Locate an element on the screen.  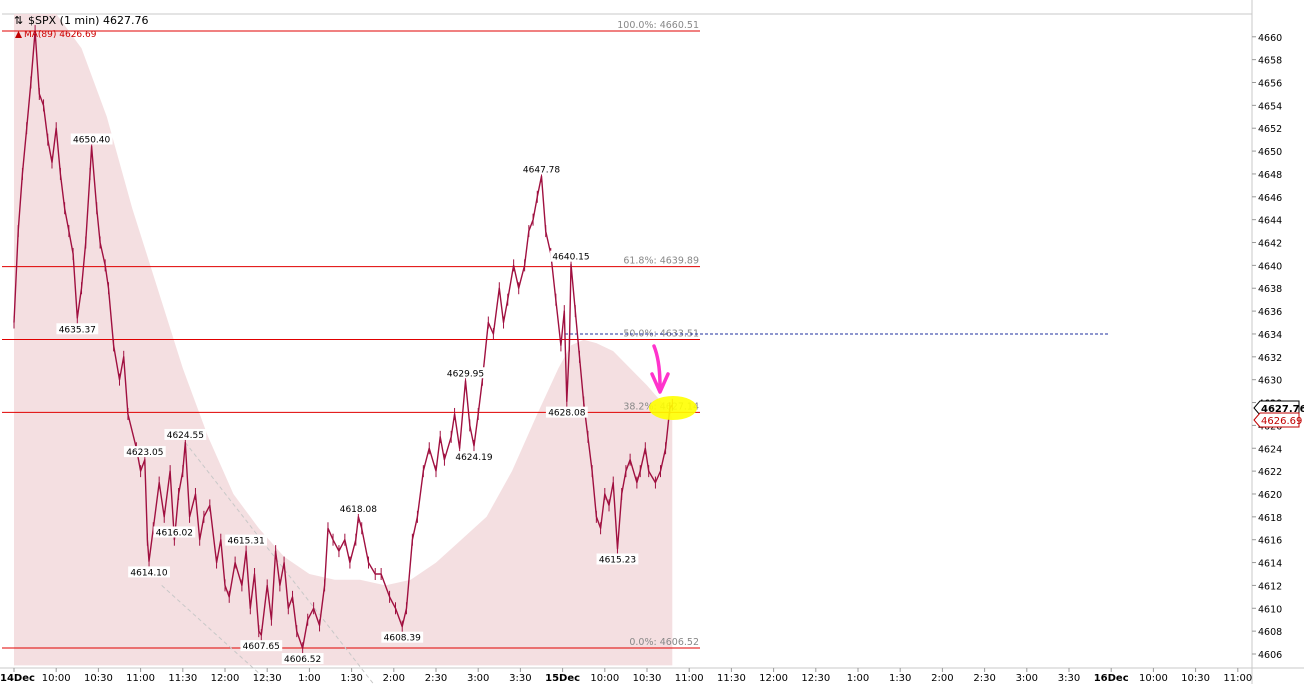
x-tick-label-5: 12:00 is located at coordinates (225, 678).